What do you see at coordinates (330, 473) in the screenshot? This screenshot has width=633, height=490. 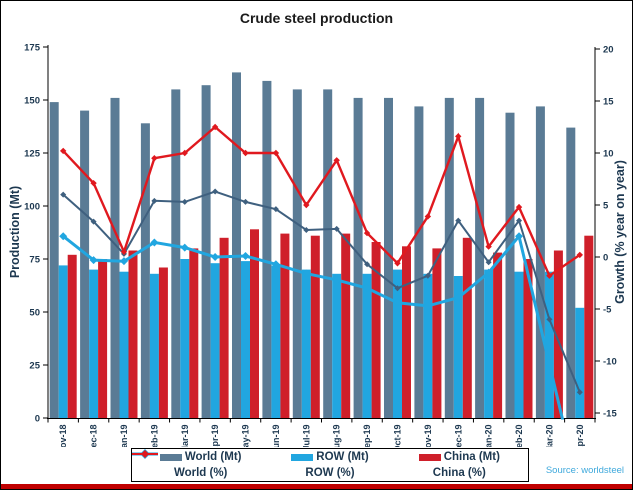 I see `legend-label-row-pct: ROW (%)` at bounding box center [330, 473].